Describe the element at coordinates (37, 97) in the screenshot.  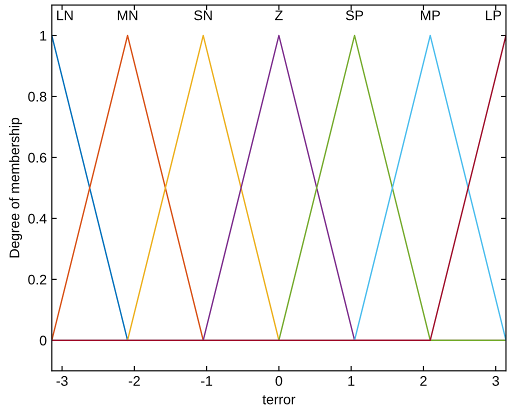
I see `y-tick-label: 0.8` at that location.